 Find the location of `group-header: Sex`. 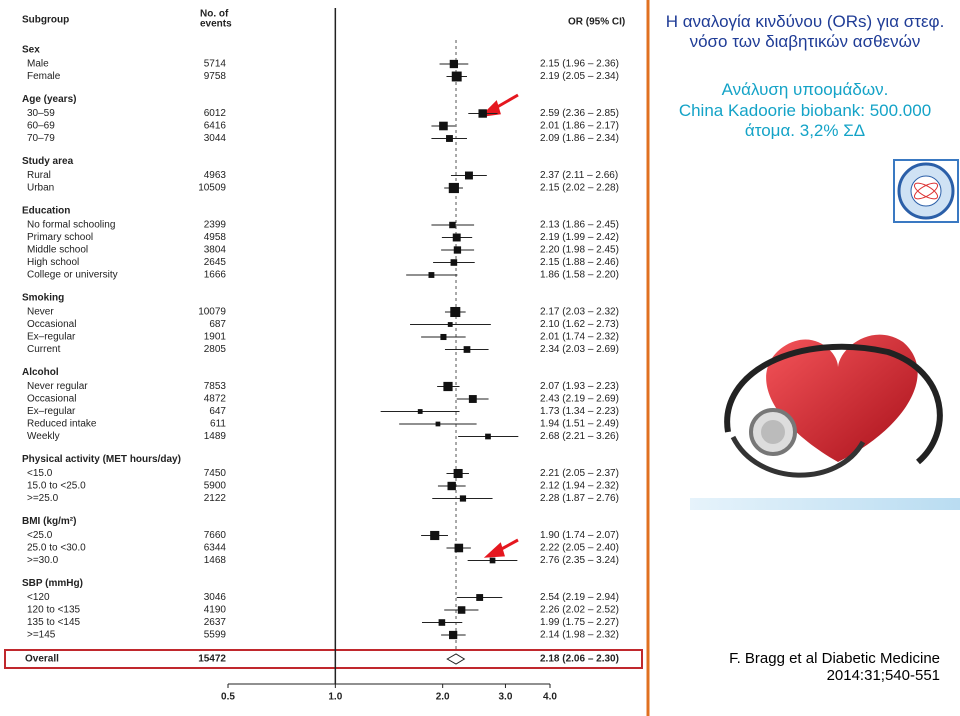

group-header: Sex is located at coordinates (31, 50).